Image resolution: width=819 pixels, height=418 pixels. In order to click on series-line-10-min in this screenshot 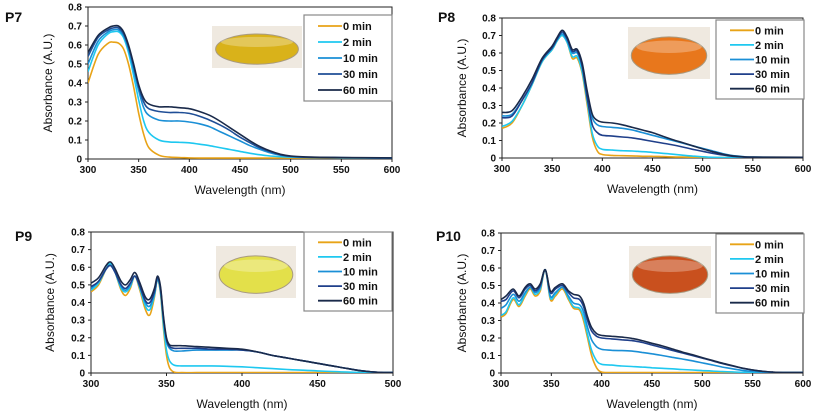, I will do `click(652, 320)`.